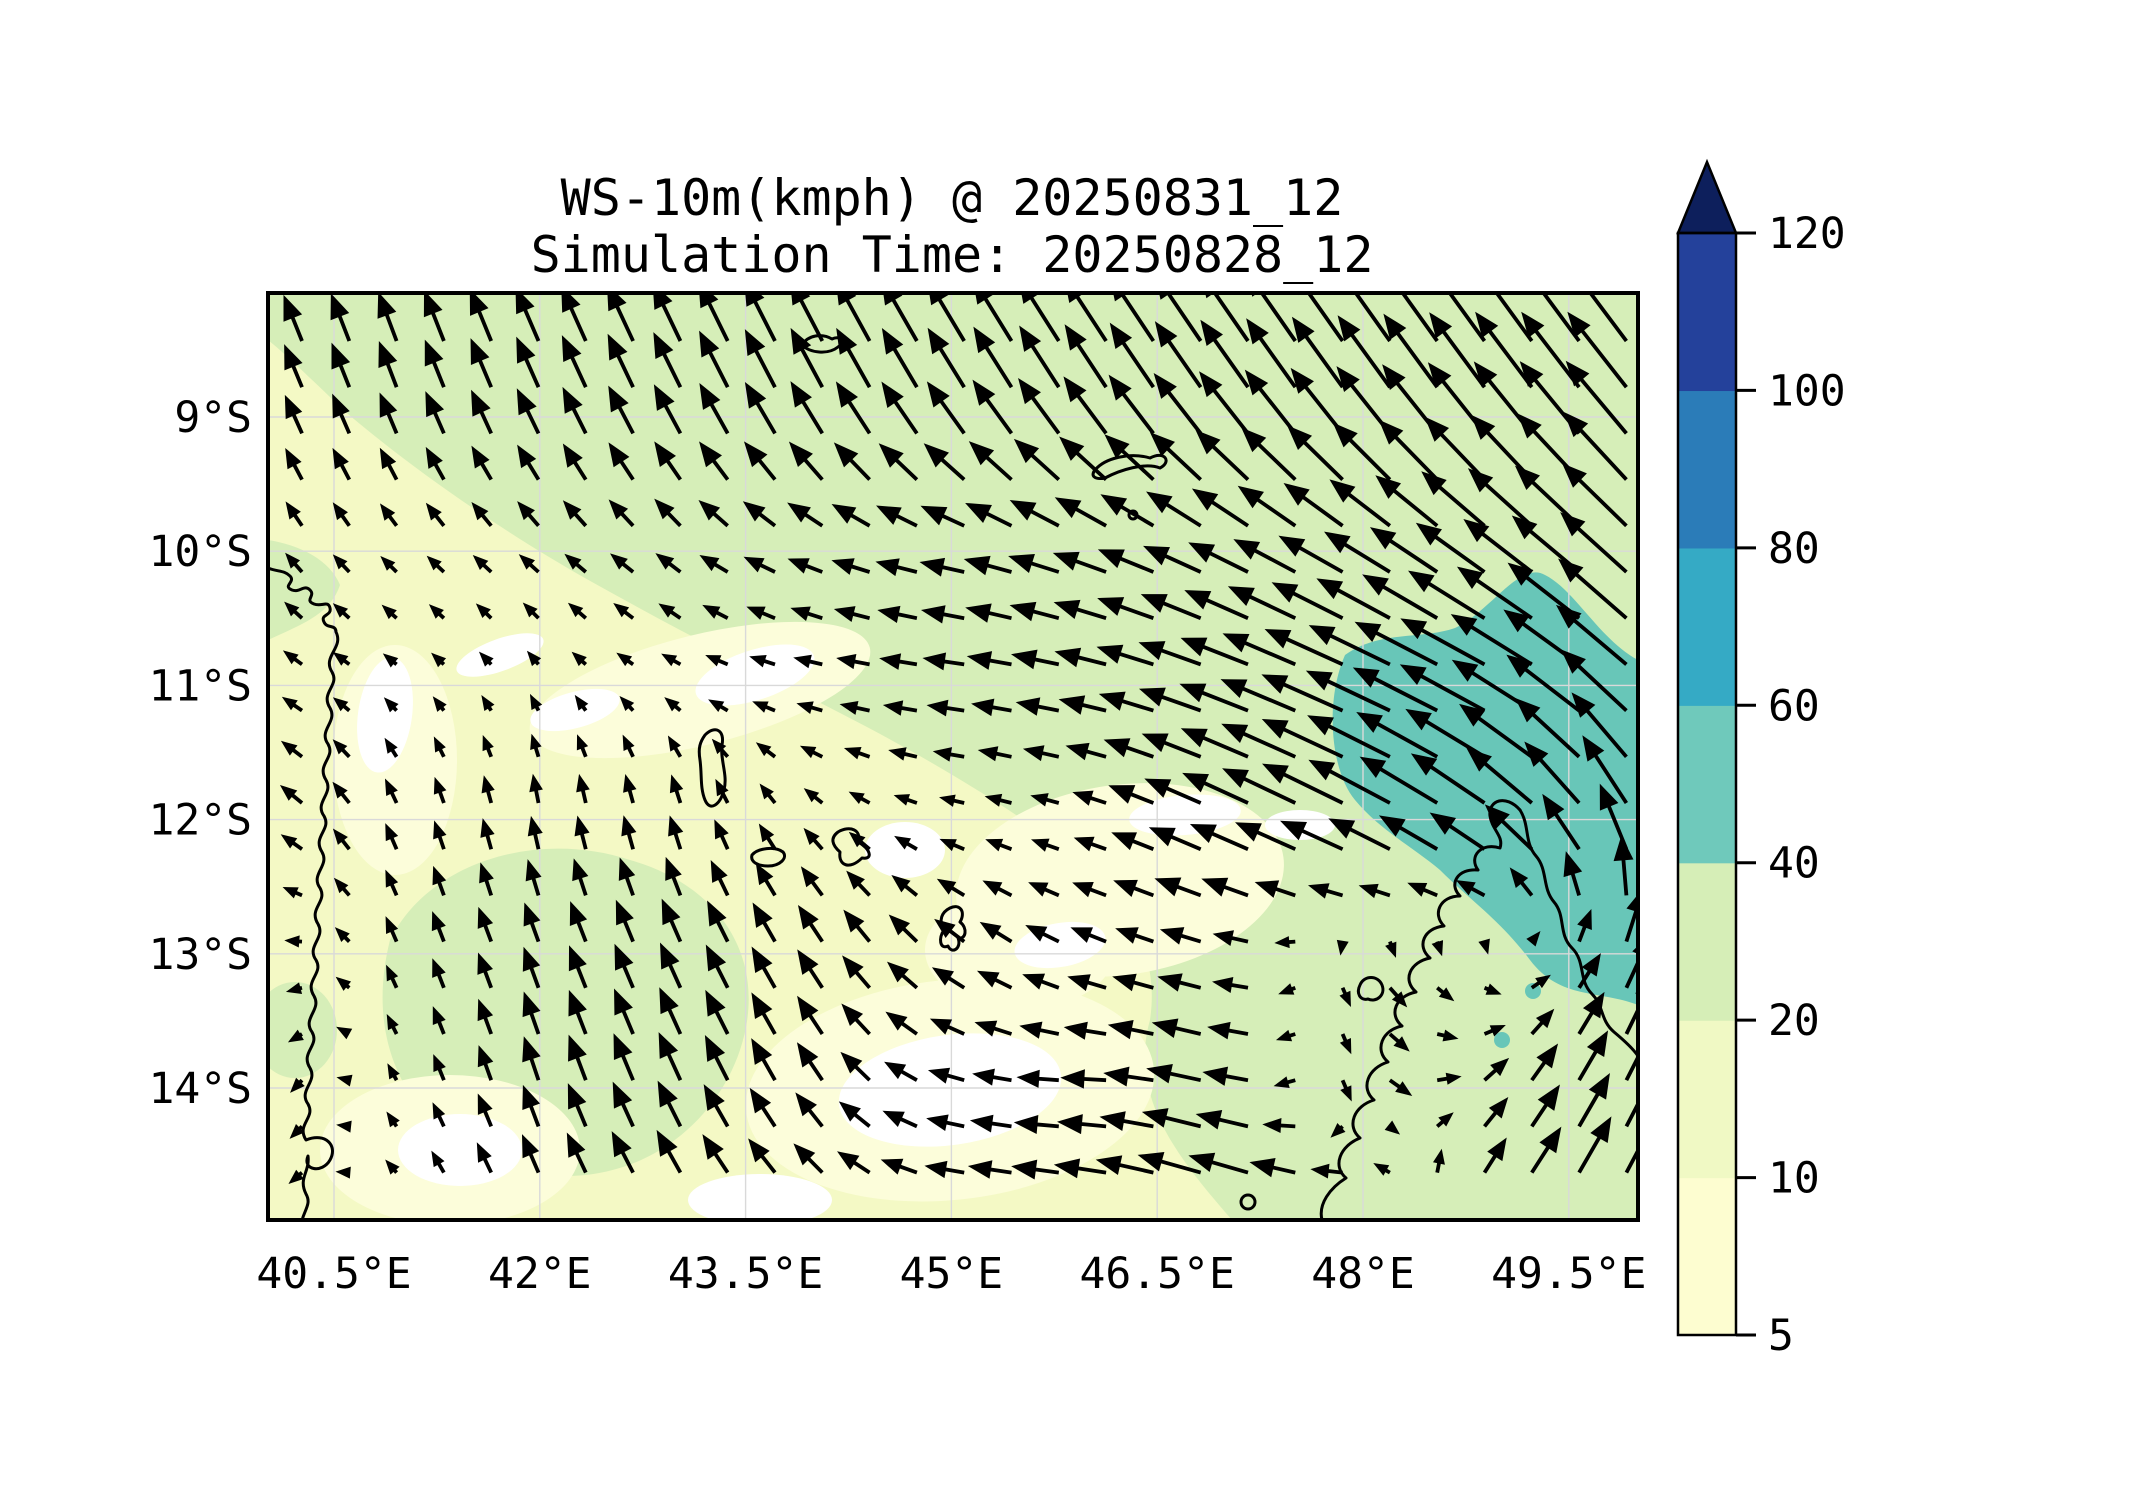  Describe the element at coordinates (1761, 759) in the screenshot. I see `colorbar: 5 10 20 40 60 80 100 120` at that location.